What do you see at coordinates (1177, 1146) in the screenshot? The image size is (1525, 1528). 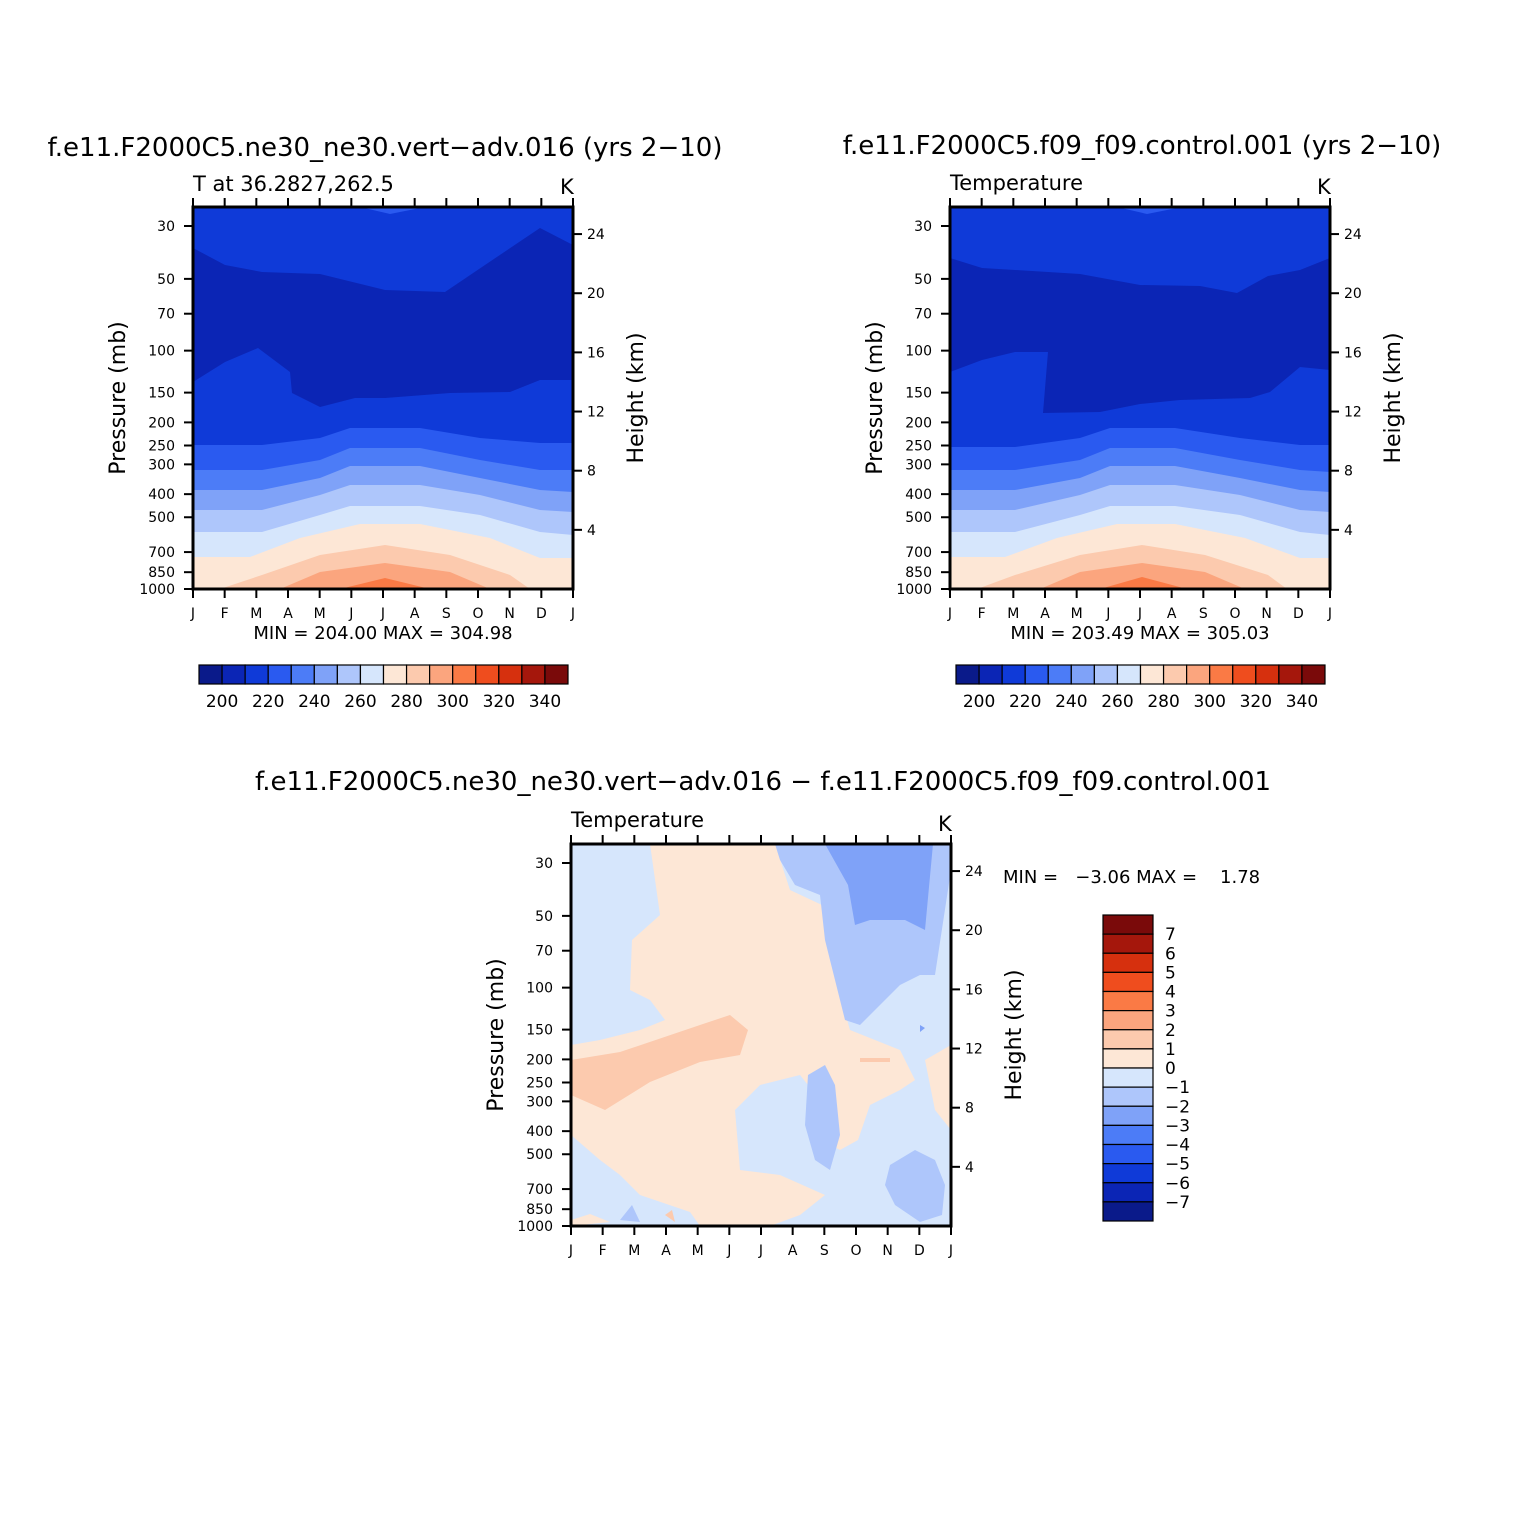 I see `colorbar-label: −4` at bounding box center [1177, 1146].